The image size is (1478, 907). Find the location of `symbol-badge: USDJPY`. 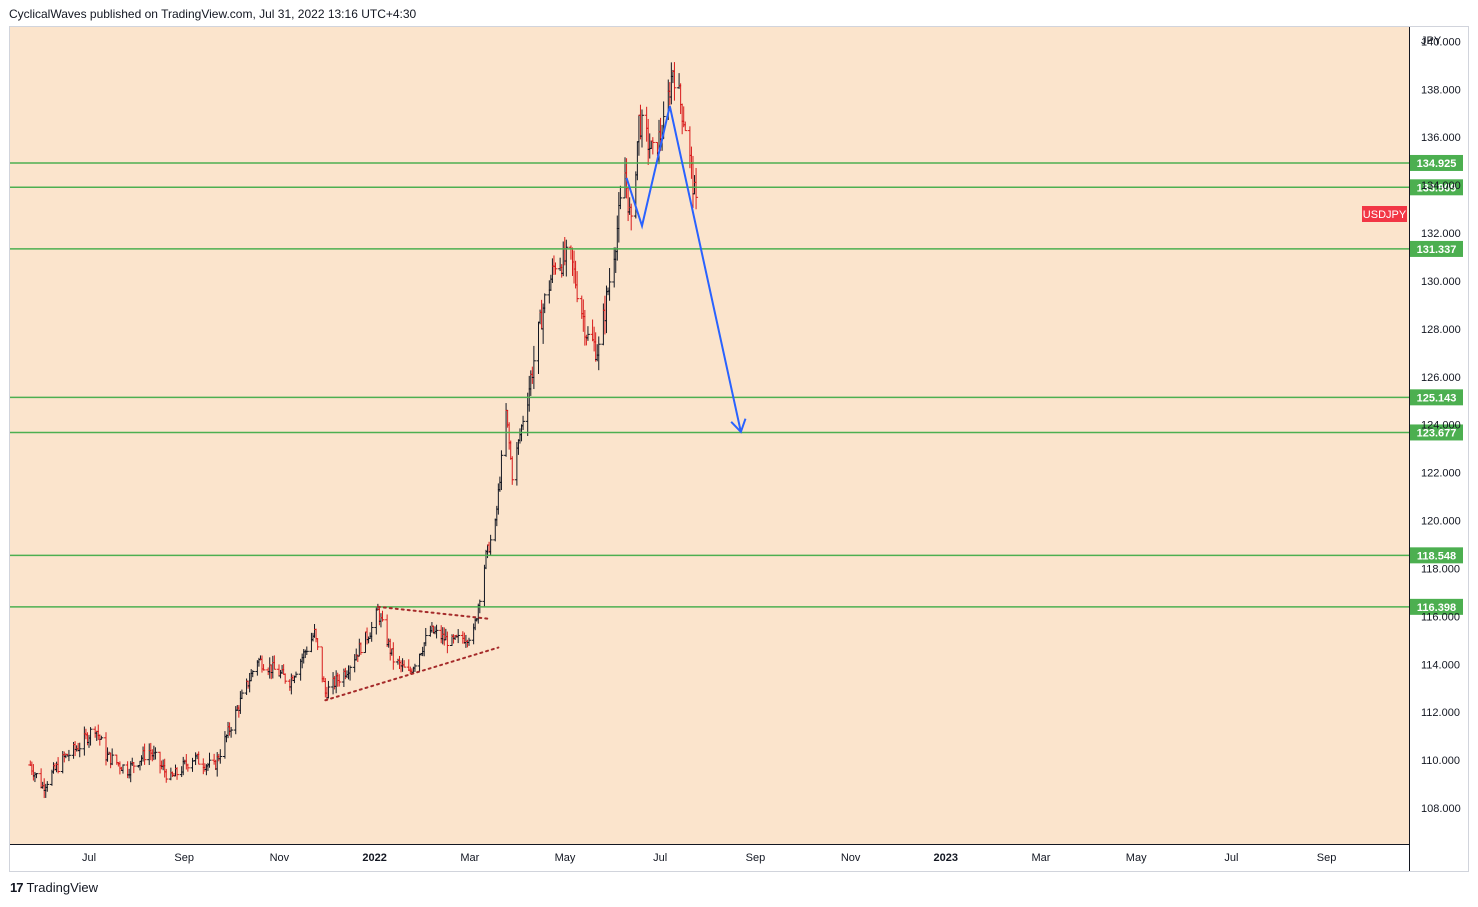

symbol-badge: USDJPY is located at coordinates (1384, 214).